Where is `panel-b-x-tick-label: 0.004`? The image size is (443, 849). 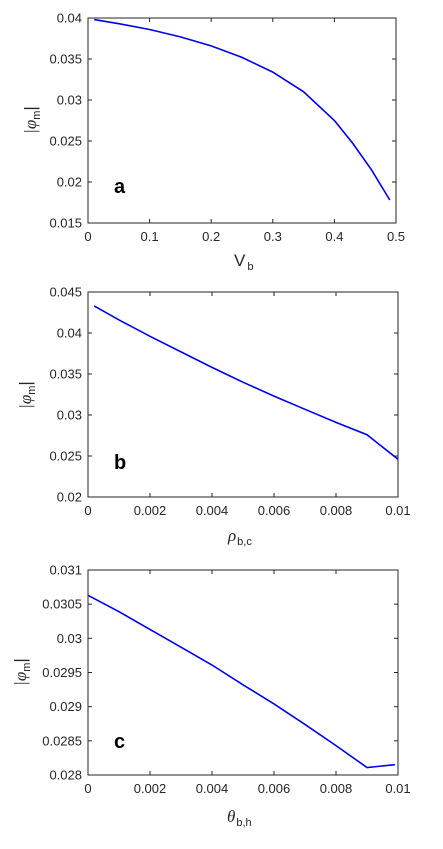
panel-b-x-tick-label: 0.004 is located at coordinates (212, 510).